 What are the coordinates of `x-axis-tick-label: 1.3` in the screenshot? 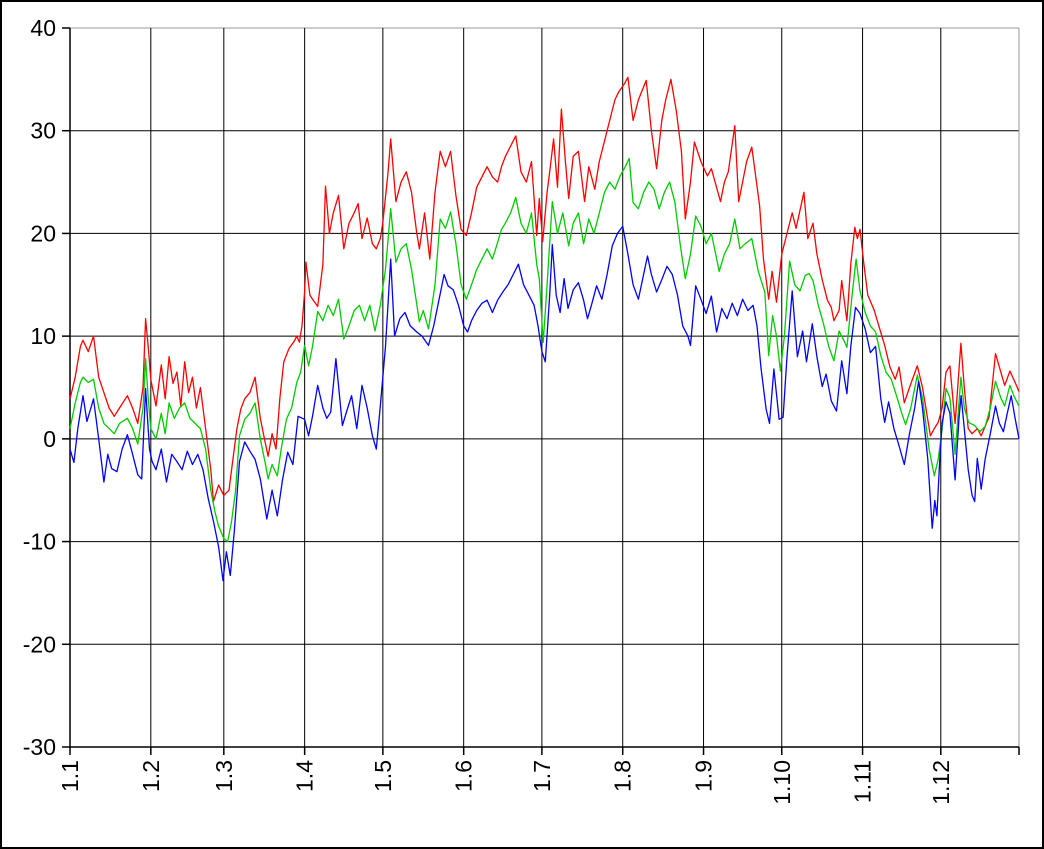 It's located at (224, 776).